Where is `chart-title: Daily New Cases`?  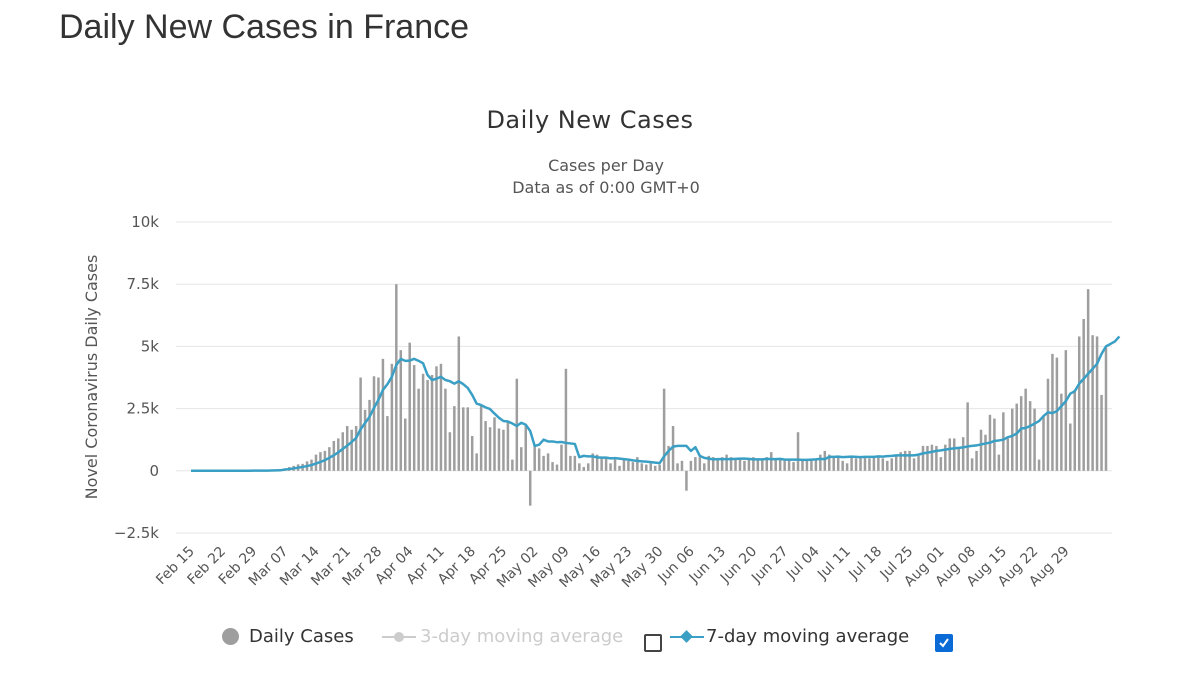
chart-title: Daily New Cases is located at coordinates (589, 120).